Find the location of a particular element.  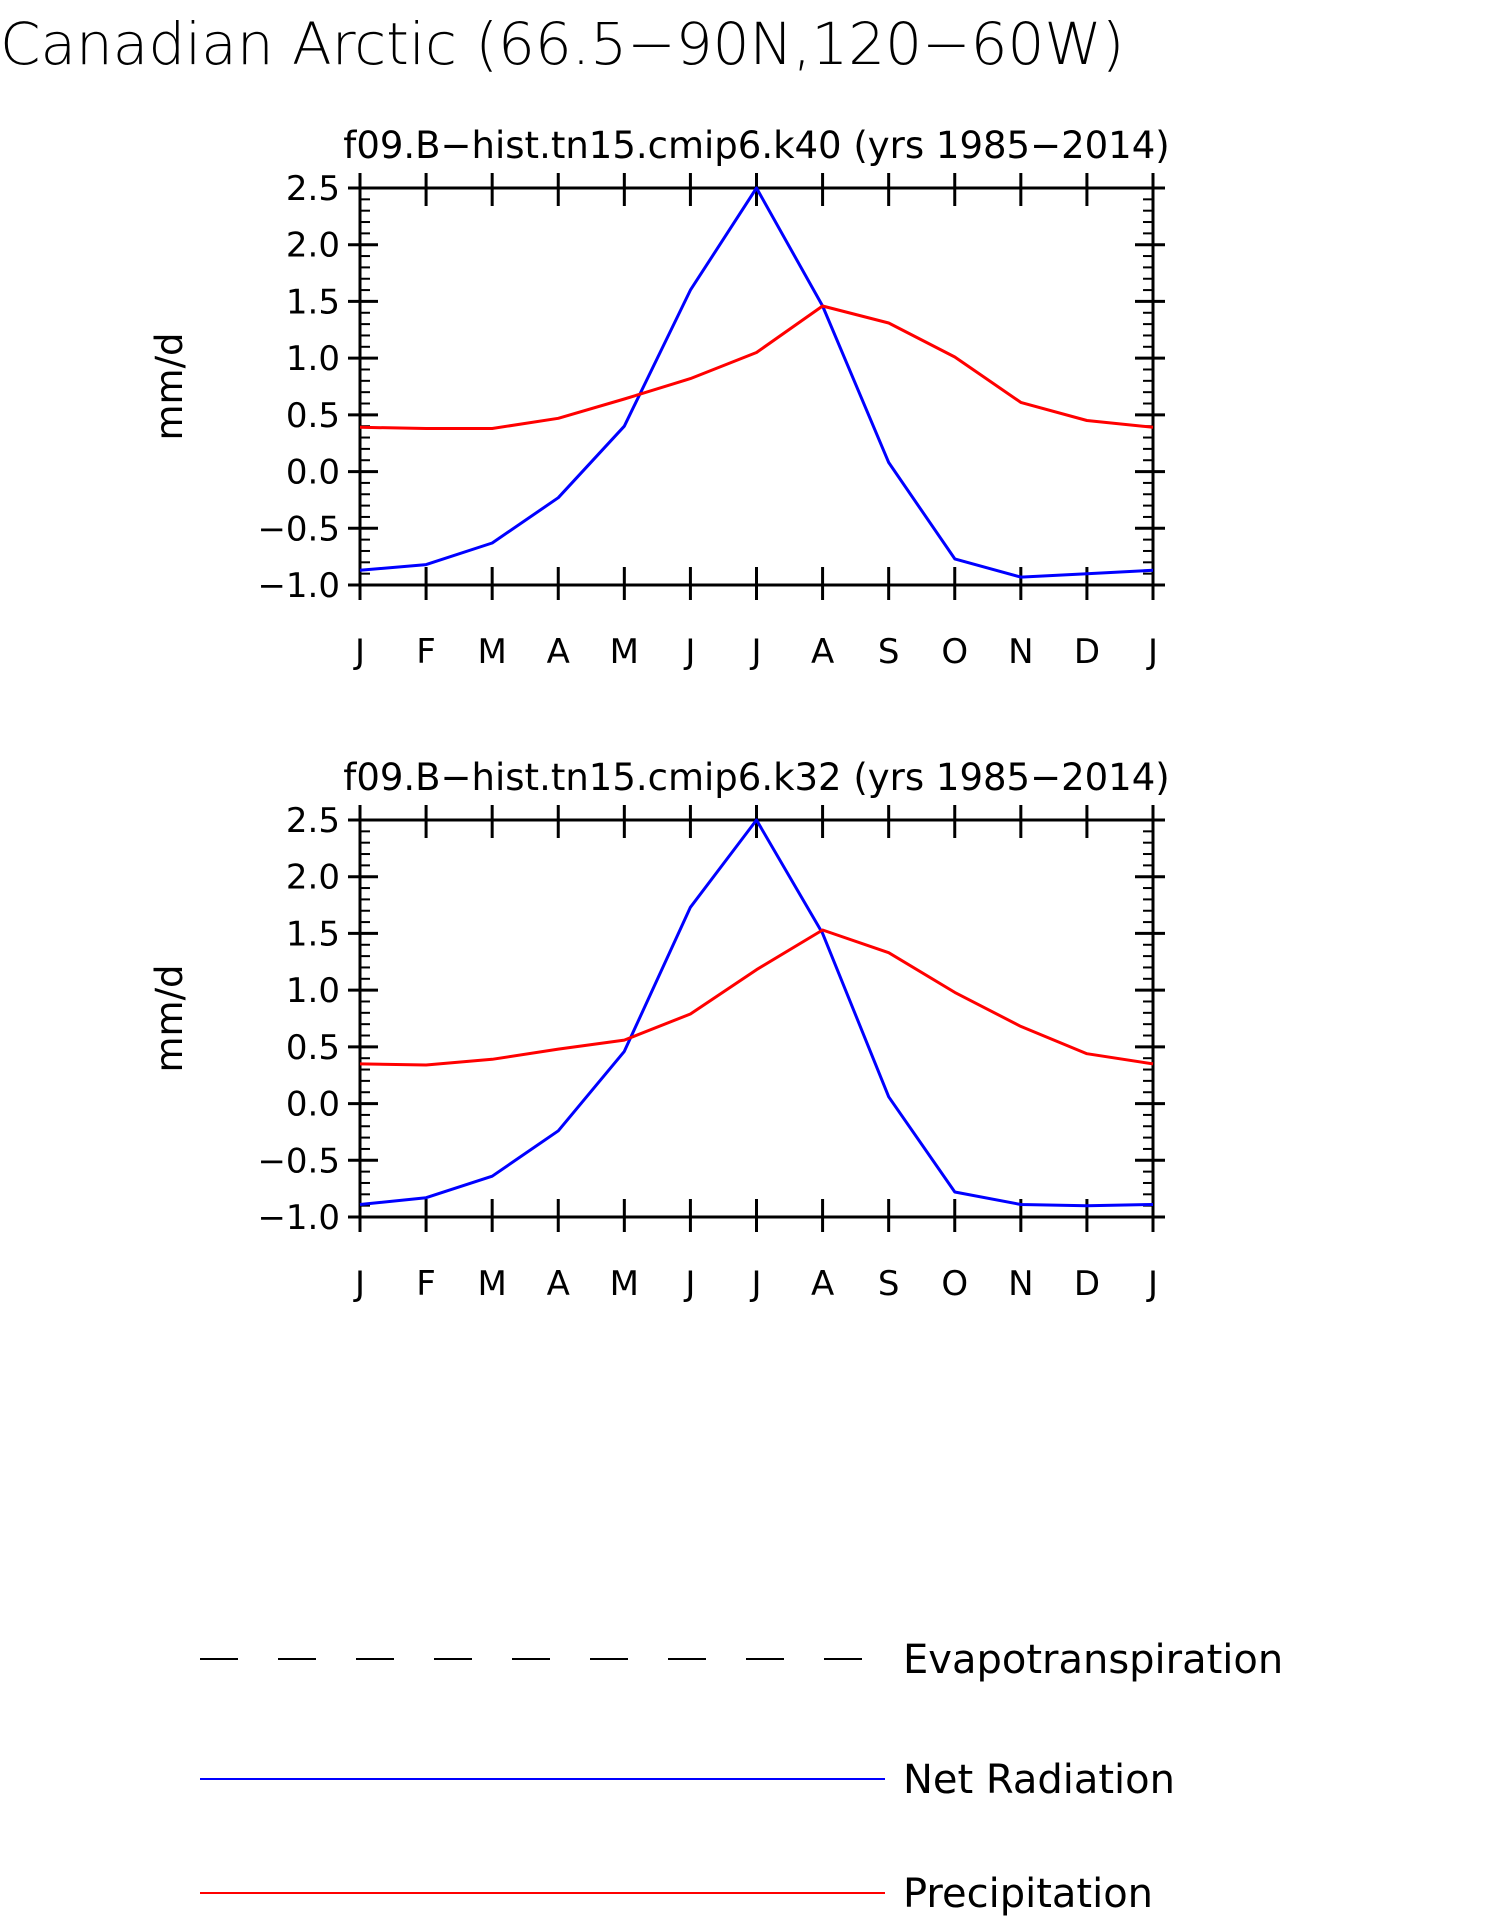

figure-title: Canadian Arctic (66.5−90N,120−60W) is located at coordinates (562, 44).